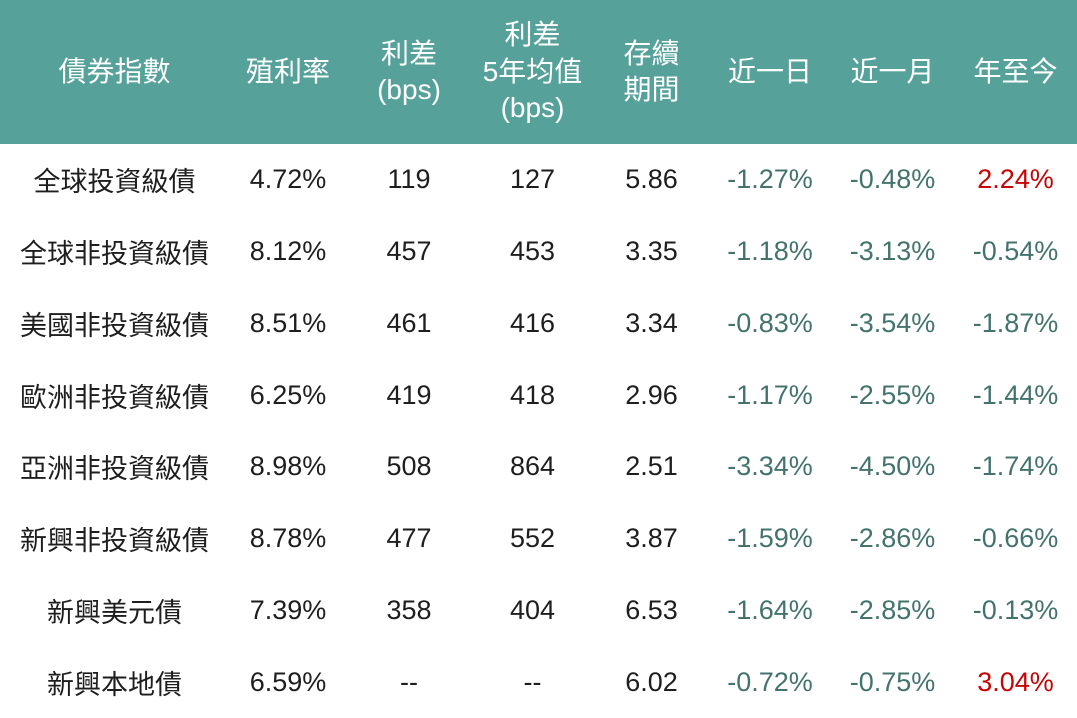  Describe the element at coordinates (770, 180) in the screenshot. I see `cell-change-1d: -1.27%` at that location.